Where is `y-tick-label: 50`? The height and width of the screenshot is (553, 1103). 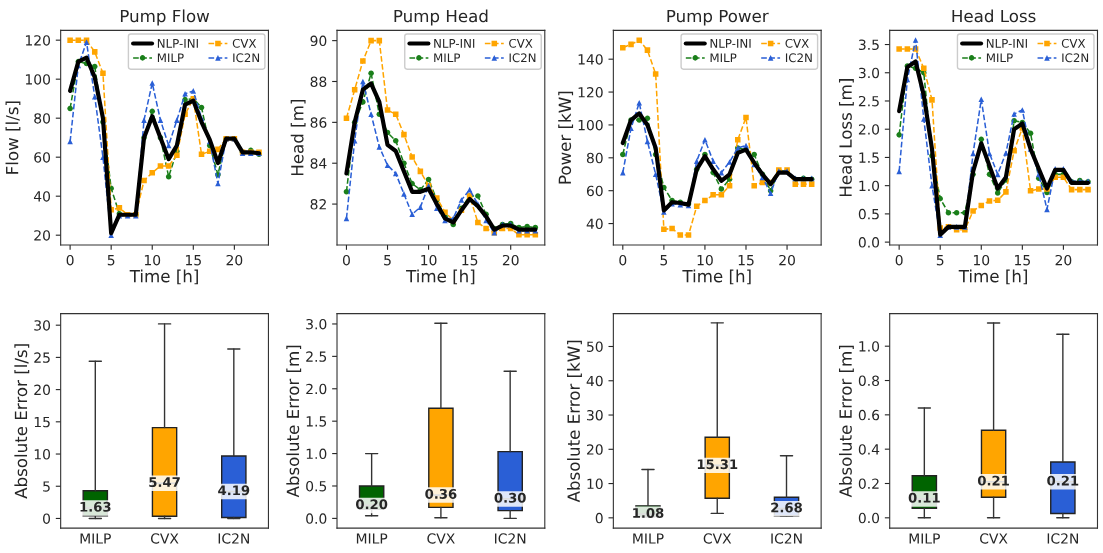
y-tick-label: 50 is located at coordinates (595, 346).